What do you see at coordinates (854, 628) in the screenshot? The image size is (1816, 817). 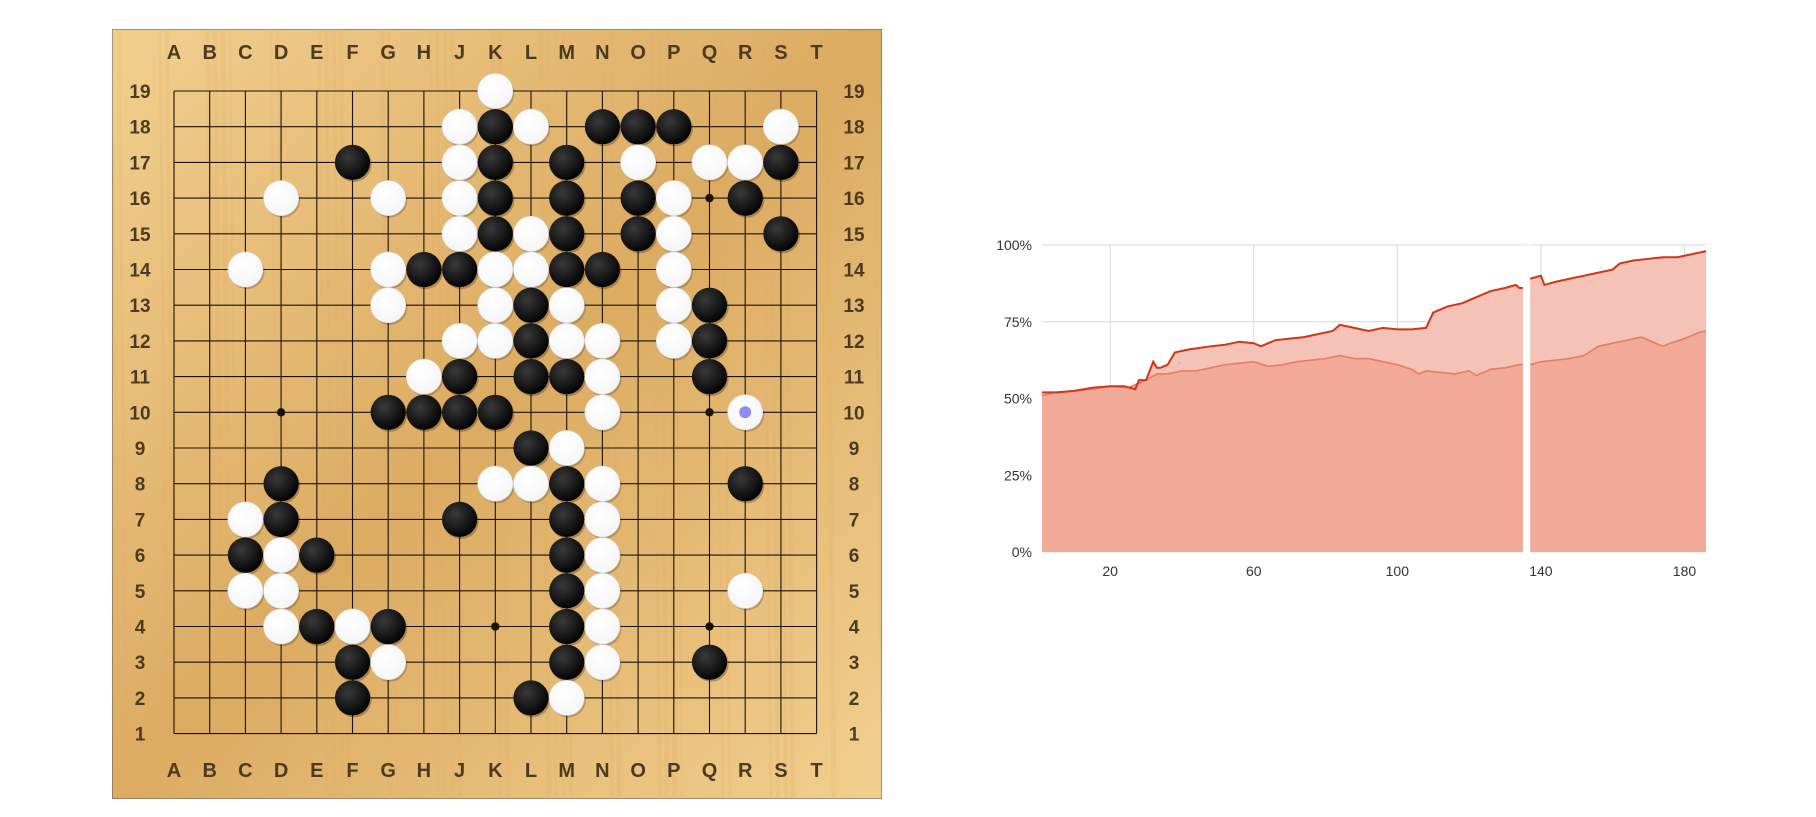 I see `row-label-right: 4` at bounding box center [854, 628].